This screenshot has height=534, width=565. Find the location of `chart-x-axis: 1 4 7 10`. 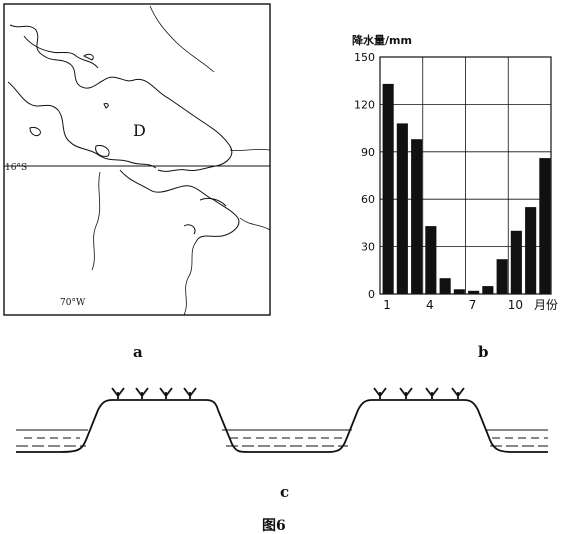

chart-x-axis: 1 4 7 10 is located at coordinates (453, 305).